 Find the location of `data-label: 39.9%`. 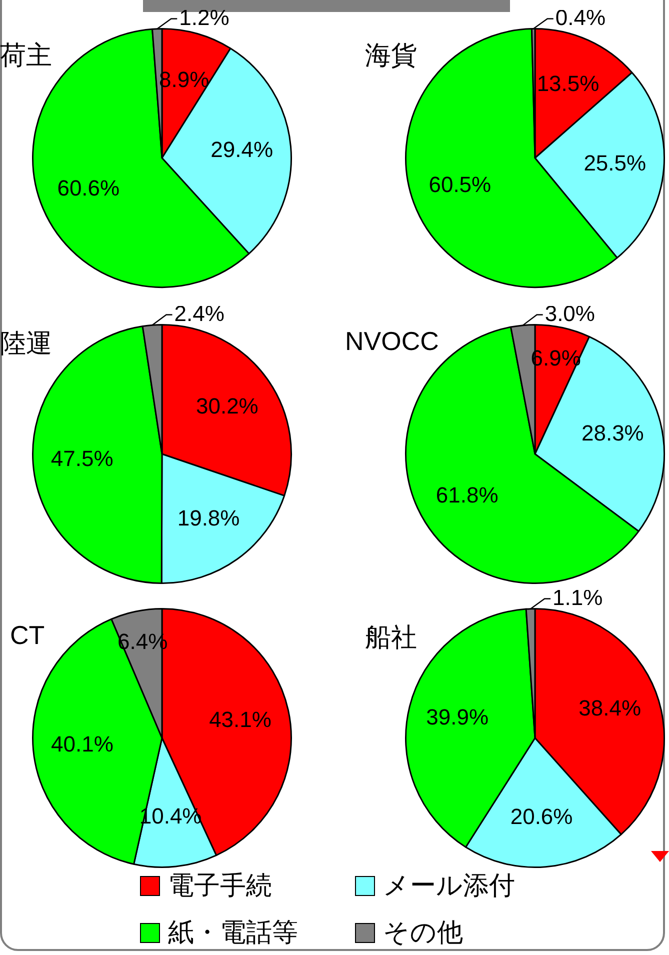

data-label: 39.9% is located at coordinates (457, 717).